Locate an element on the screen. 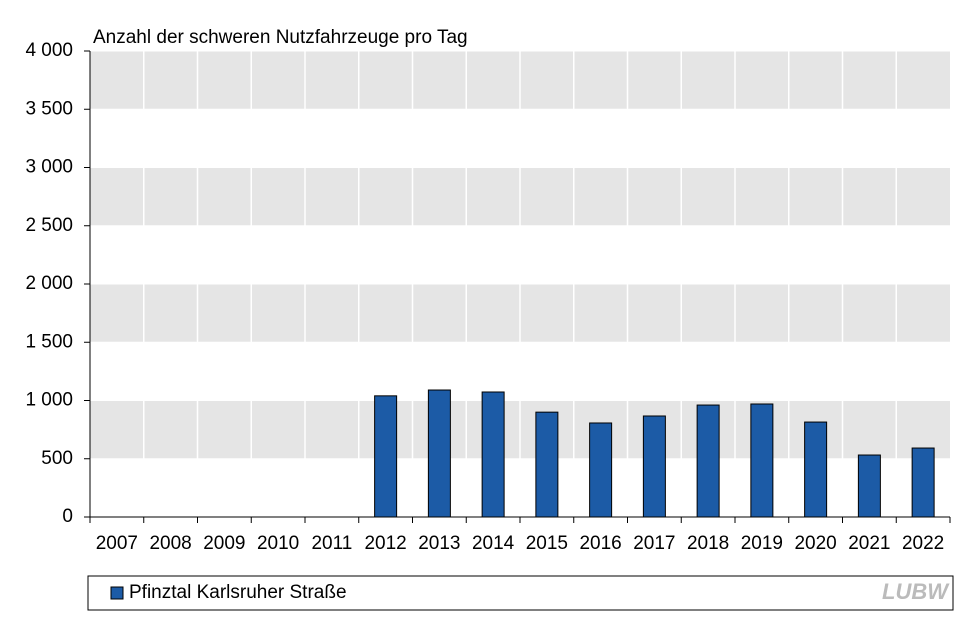  y-tick-label: 3 500 is located at coordinates (49, 108).